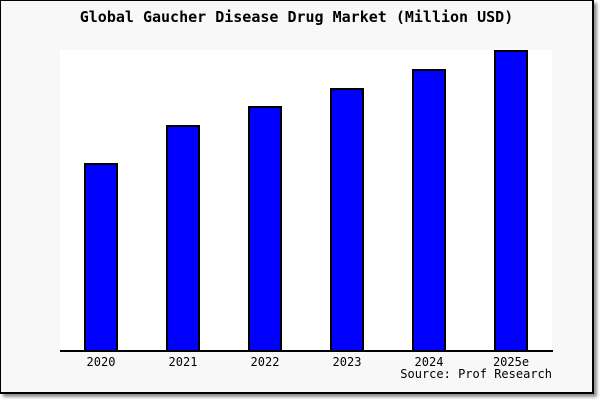 The image size is (600, 400). Describe the element at coordinates (101, 362) in the screenshot. I see `x-tick-2020: 2020` at that location.